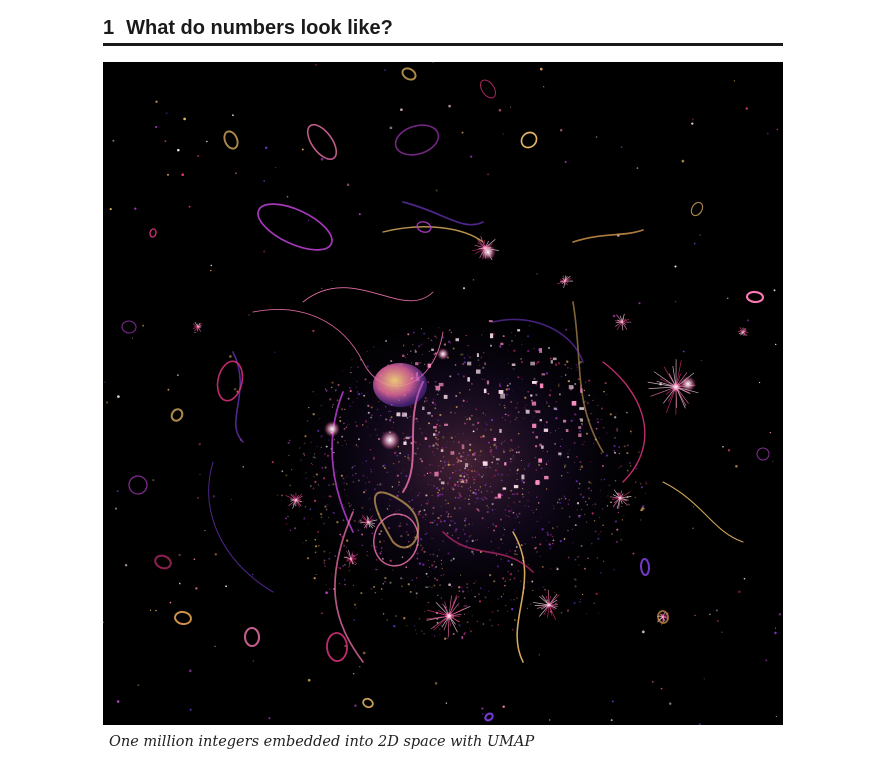 This screenshot has width=874, height=772. What do you see at coordinates (623, 322) in the screenshot?
I see `starburst-cluster` at bounding box center [623, 322].